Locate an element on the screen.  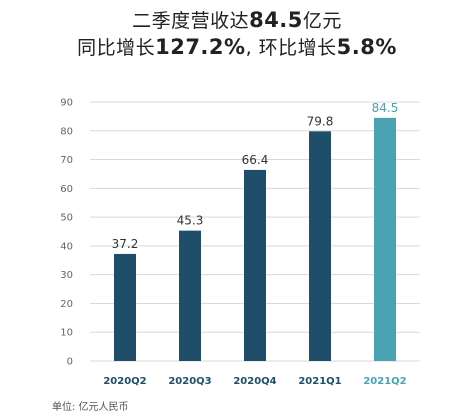
y-tick-label: 20 is located at coordinates (66, 304).